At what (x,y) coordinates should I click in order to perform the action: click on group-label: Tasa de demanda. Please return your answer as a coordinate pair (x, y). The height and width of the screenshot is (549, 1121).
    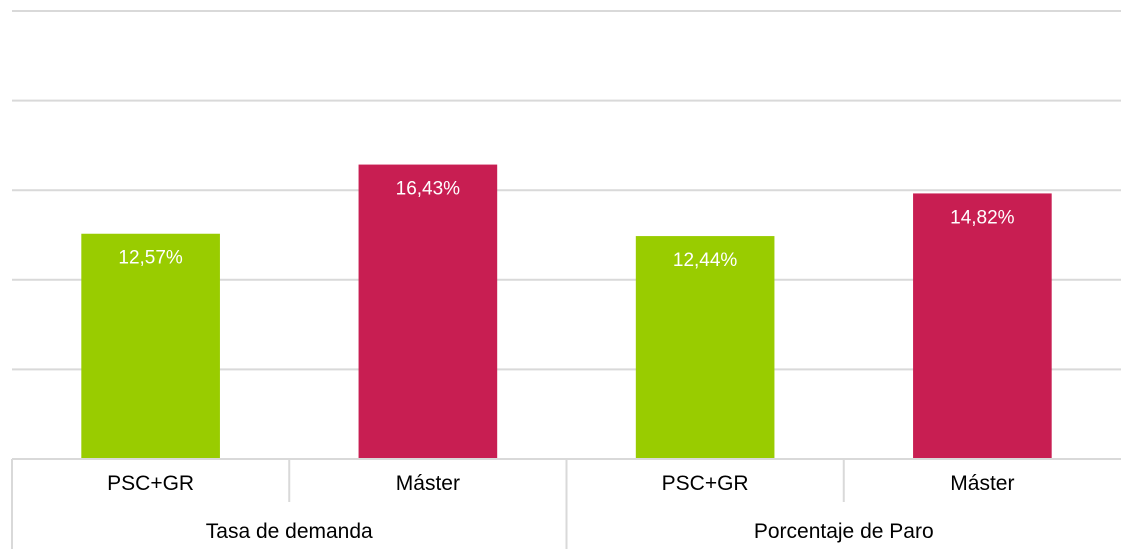
    Looking at the image, I should click on (289, 531).